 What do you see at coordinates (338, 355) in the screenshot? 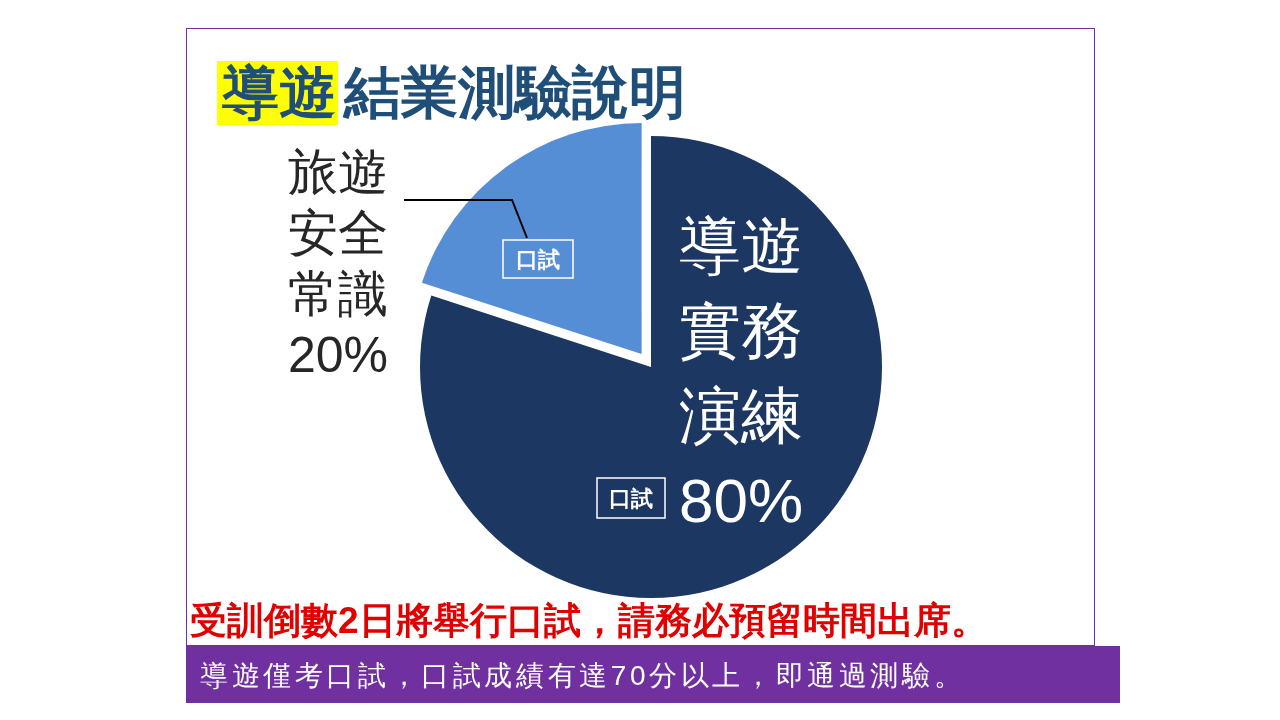
I see `data-label: 20%` at bounding box center [338, 355].